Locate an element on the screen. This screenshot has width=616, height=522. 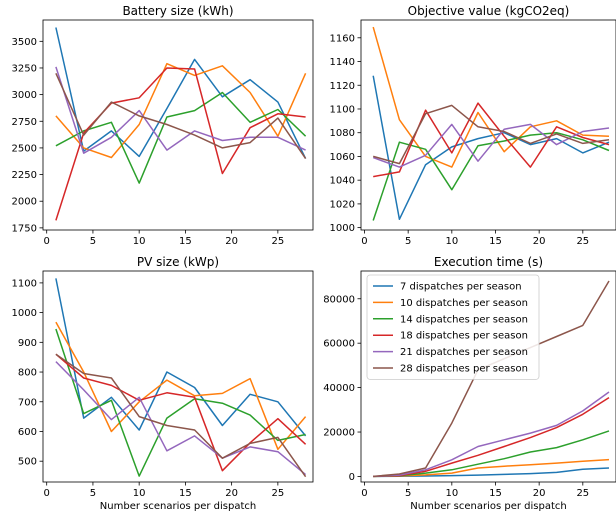
y-tick-label: 3500 is located at coordinates (24, 42).